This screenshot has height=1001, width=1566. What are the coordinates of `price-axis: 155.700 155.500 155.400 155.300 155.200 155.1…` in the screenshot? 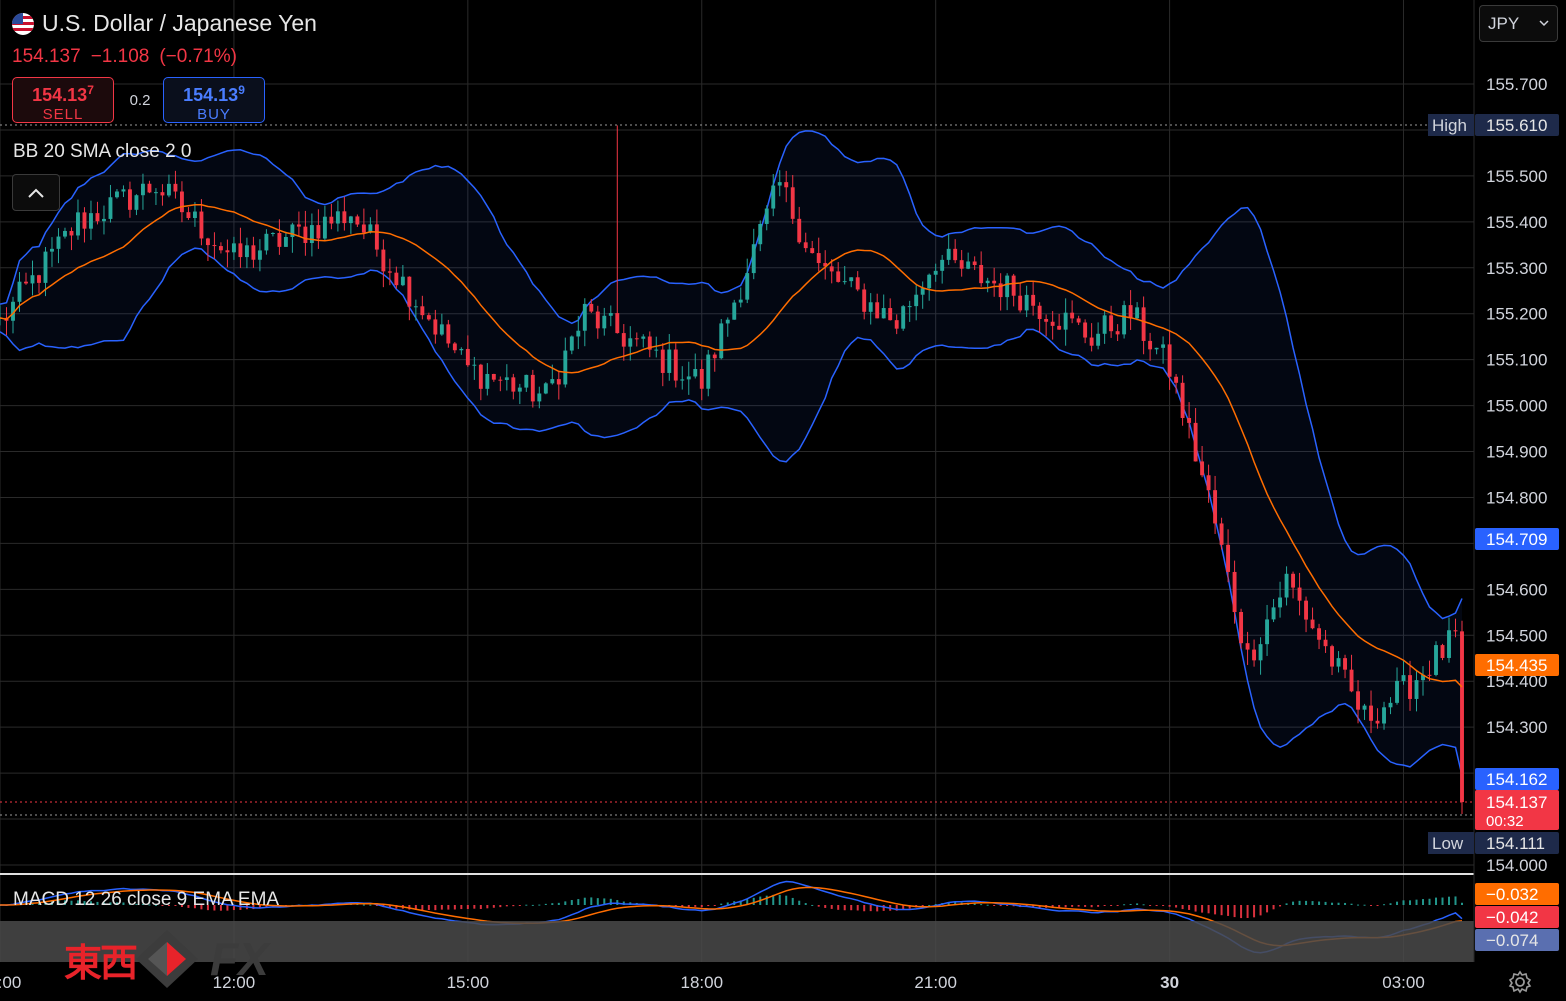 It's located at (1493, 513).